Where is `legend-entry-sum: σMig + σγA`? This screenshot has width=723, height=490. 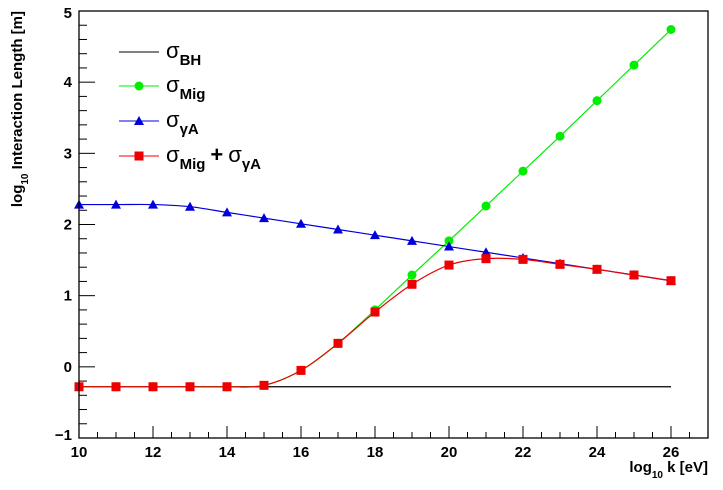 legend-entry-sum: σMig + σγA is located at coordinates (190, 157).